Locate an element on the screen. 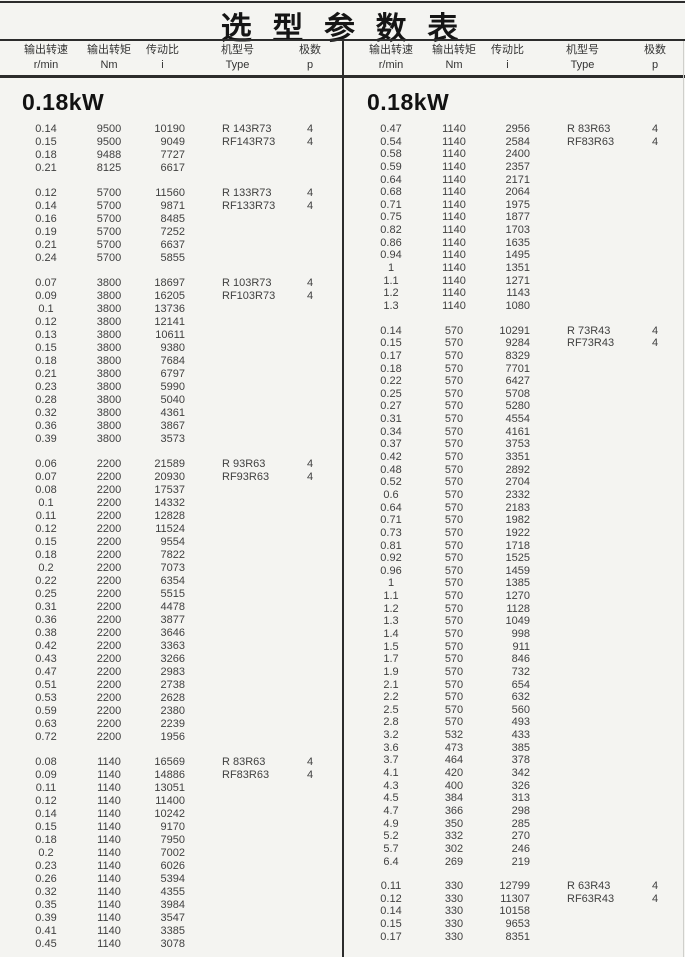  table-cell: 8351 is located at coordinates (517, 936).